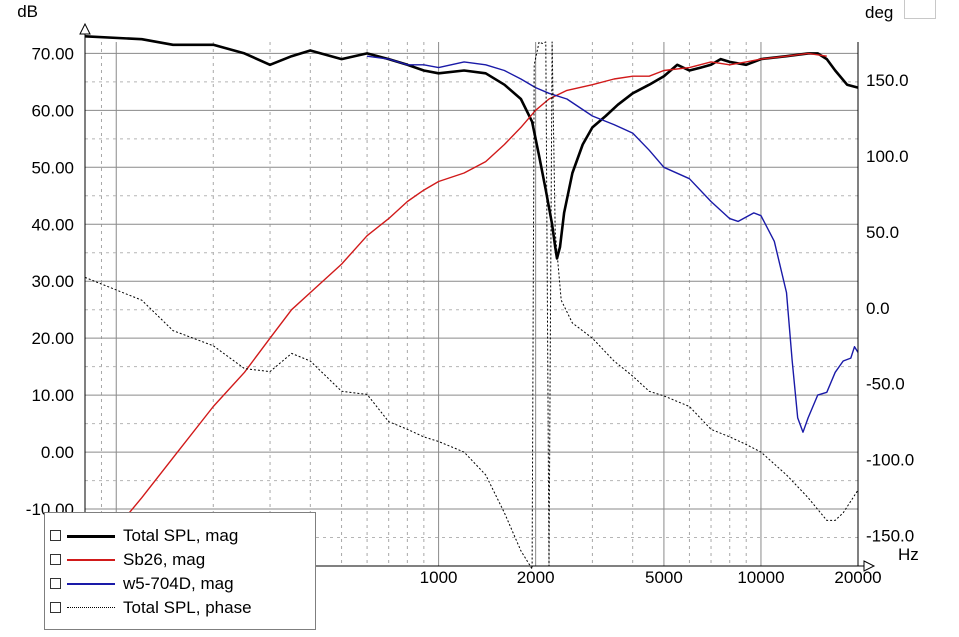 The width and height of the screenshot is (959, 637). Describe the element at coordinates (164, 559) in the screenshot. I see `legend-label: Sb26, mag` at that location.